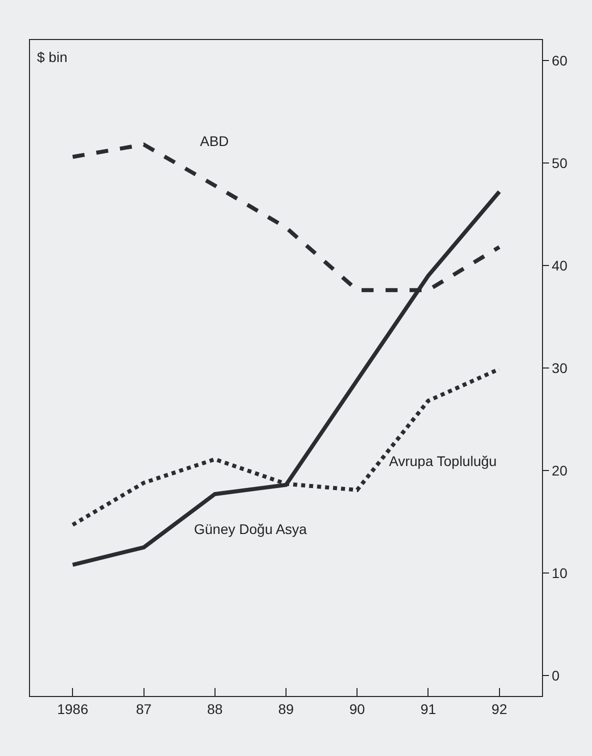 This screenshot has height=756, width=592. What do you see at coordinates (214, 141) in the screenshot?
I see `series-label: ABD` at bounding box center [214, 141].